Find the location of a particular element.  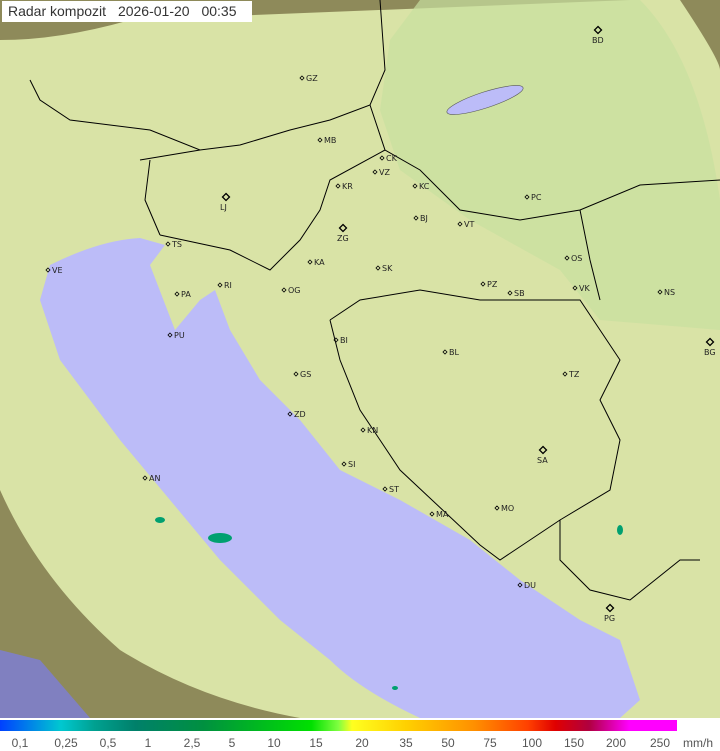

city-label: GS is located at coordinates (305, 374).